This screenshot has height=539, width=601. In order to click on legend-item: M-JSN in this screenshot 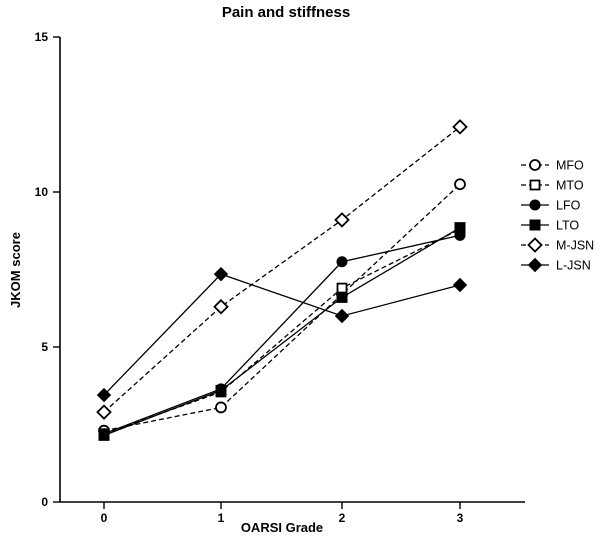, I will do `click(557, 245)`.